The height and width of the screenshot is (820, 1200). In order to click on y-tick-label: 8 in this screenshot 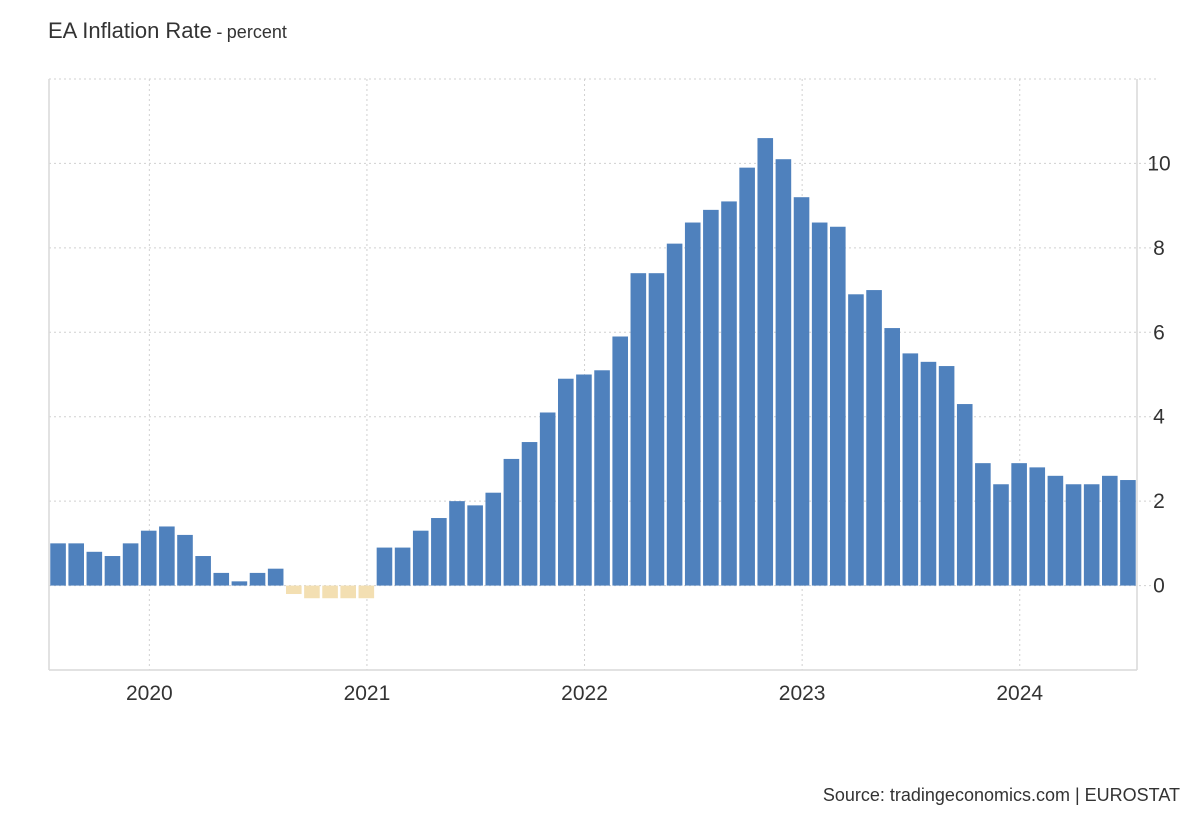, I will do `click(1159, 248)`.